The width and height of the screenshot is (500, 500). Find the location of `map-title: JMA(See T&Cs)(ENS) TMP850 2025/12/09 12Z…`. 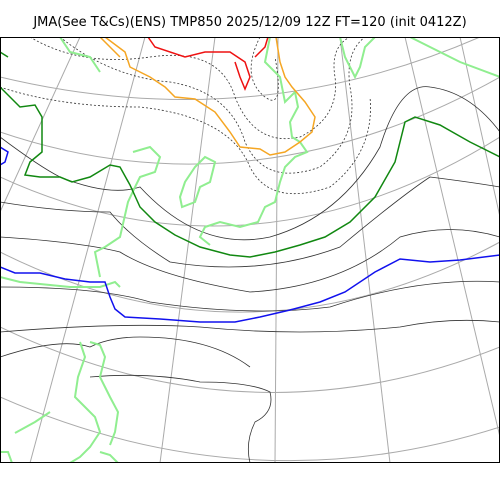

map-title: JMA(See T&Cs)(ENS) TMP850 2025/12/09 12Z… is located at coordinates (250, 22).